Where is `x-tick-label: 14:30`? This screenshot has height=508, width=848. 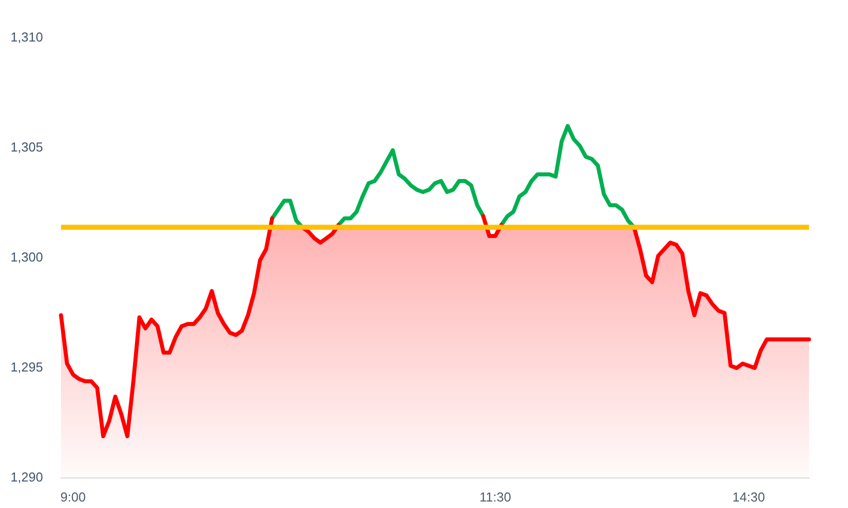
x-tick-label: 14:30 is located at coordinates (748, 496).